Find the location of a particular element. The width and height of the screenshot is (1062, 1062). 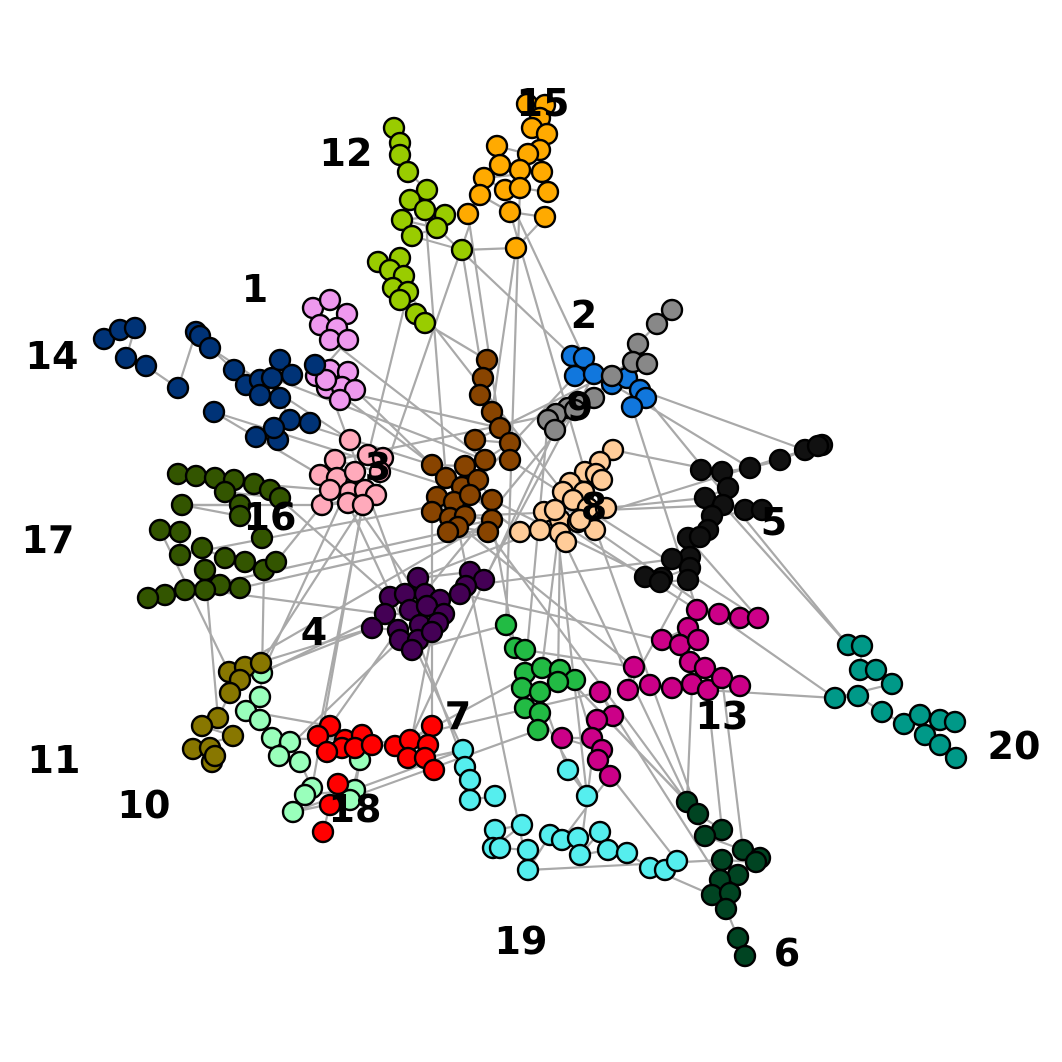

cluster-label-2: 2 is located at coordinates (584, 315).